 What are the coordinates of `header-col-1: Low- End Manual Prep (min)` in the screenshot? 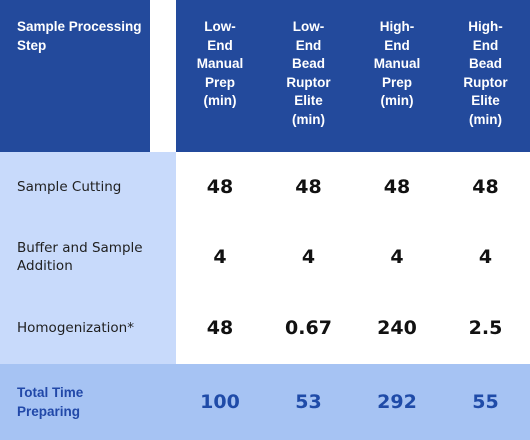 It's located at (220, 76).